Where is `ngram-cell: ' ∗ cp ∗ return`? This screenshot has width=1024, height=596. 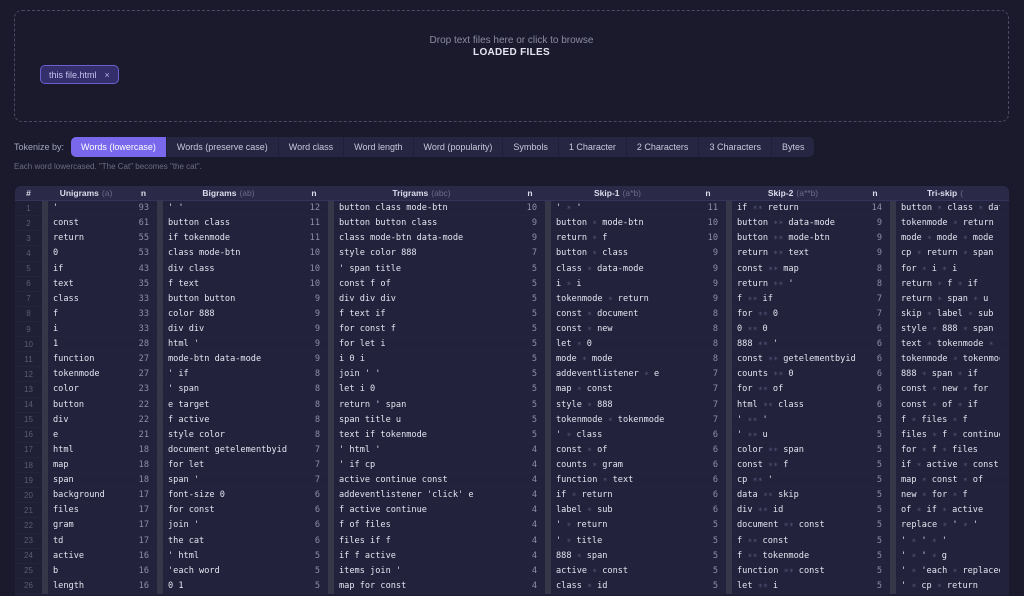
ngram-cell: ' ∗ cp ∗ return is located at coordinates (948, 586).